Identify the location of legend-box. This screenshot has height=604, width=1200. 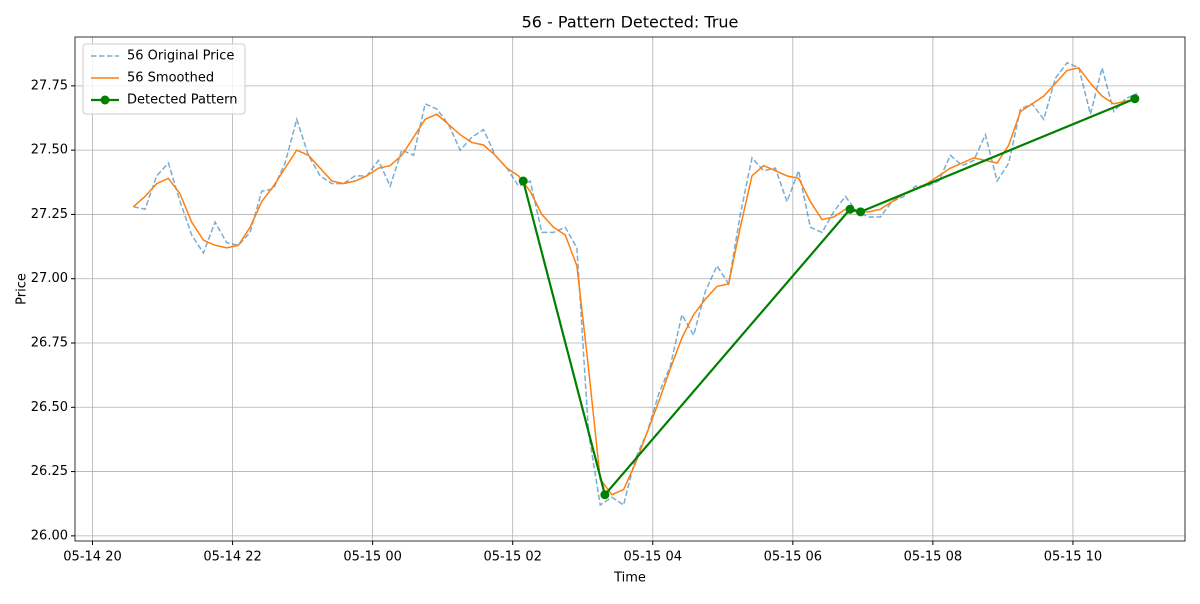
(164, 79).